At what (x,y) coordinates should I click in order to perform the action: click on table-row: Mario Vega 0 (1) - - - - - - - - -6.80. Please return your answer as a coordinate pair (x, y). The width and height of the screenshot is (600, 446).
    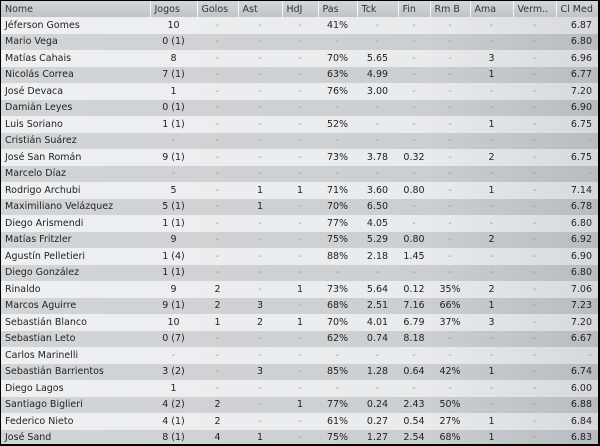
    Looking at the image, I should click on (299, 41).